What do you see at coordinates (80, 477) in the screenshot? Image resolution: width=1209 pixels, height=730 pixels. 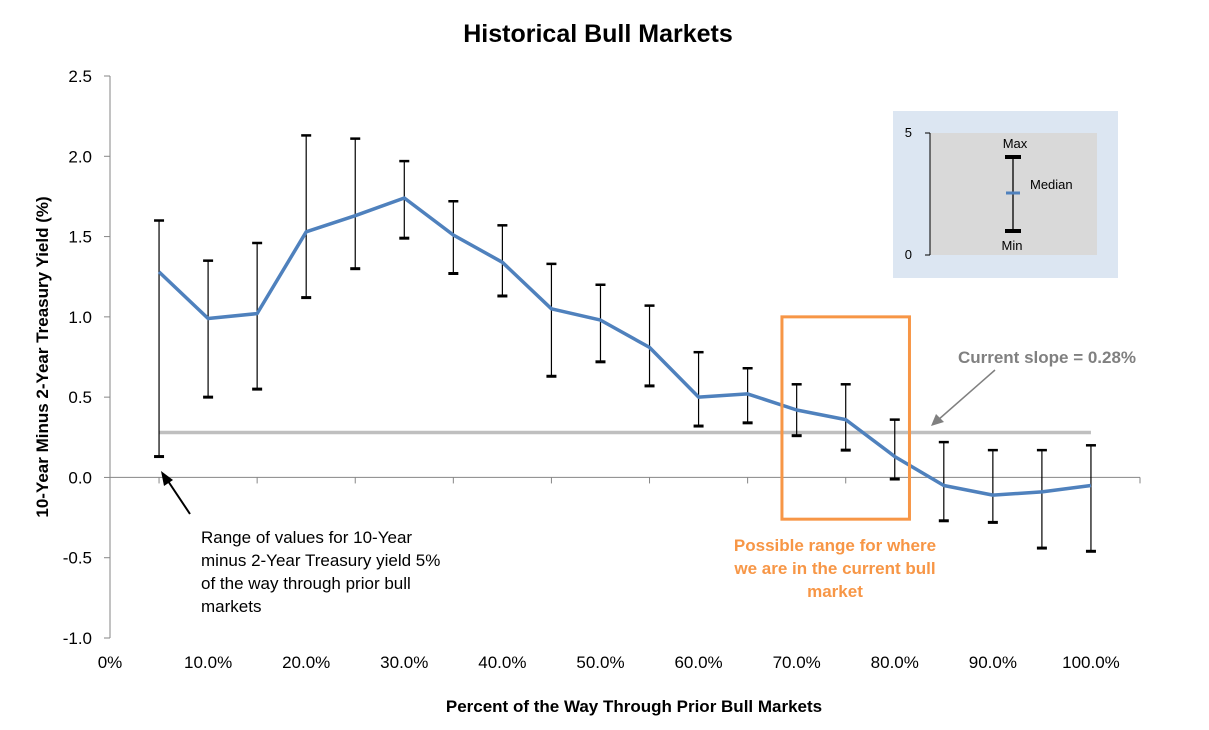 I see `y-tick-label: 0.0` at bounding box center [80, 477].